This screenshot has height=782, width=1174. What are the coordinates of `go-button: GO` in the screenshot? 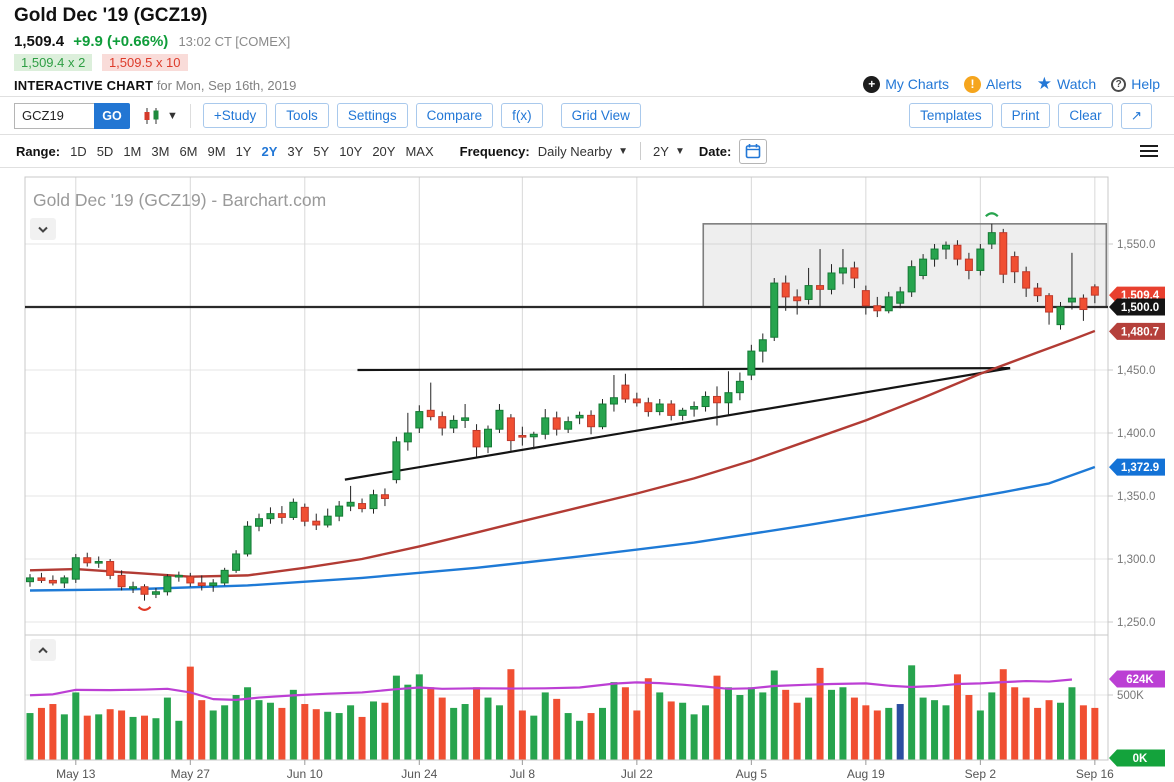 It's located at (112, 115).